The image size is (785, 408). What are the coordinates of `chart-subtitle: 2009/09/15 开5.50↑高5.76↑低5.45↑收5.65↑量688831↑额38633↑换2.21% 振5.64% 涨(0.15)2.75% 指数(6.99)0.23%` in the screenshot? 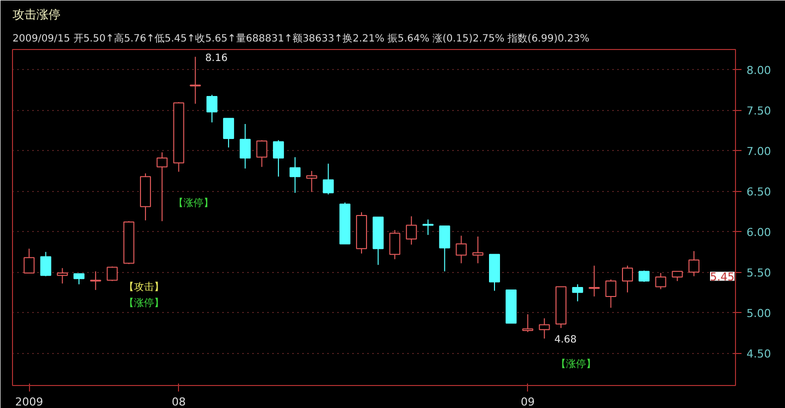 It's located at (301, 38).